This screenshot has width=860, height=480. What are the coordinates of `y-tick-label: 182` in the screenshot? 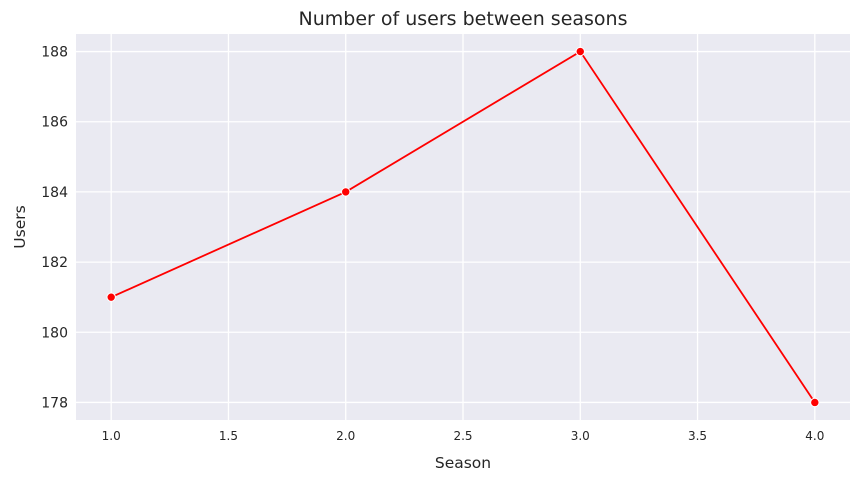 It's located at (54, 263).